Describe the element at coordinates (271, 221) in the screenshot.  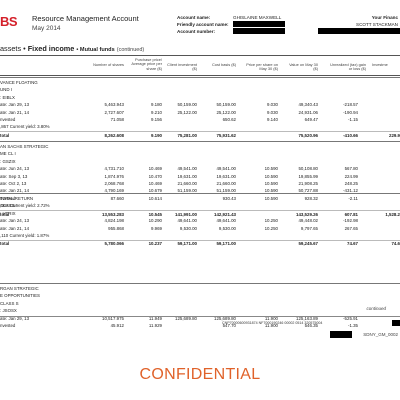
I see `cell-price: 10.250` at that location.